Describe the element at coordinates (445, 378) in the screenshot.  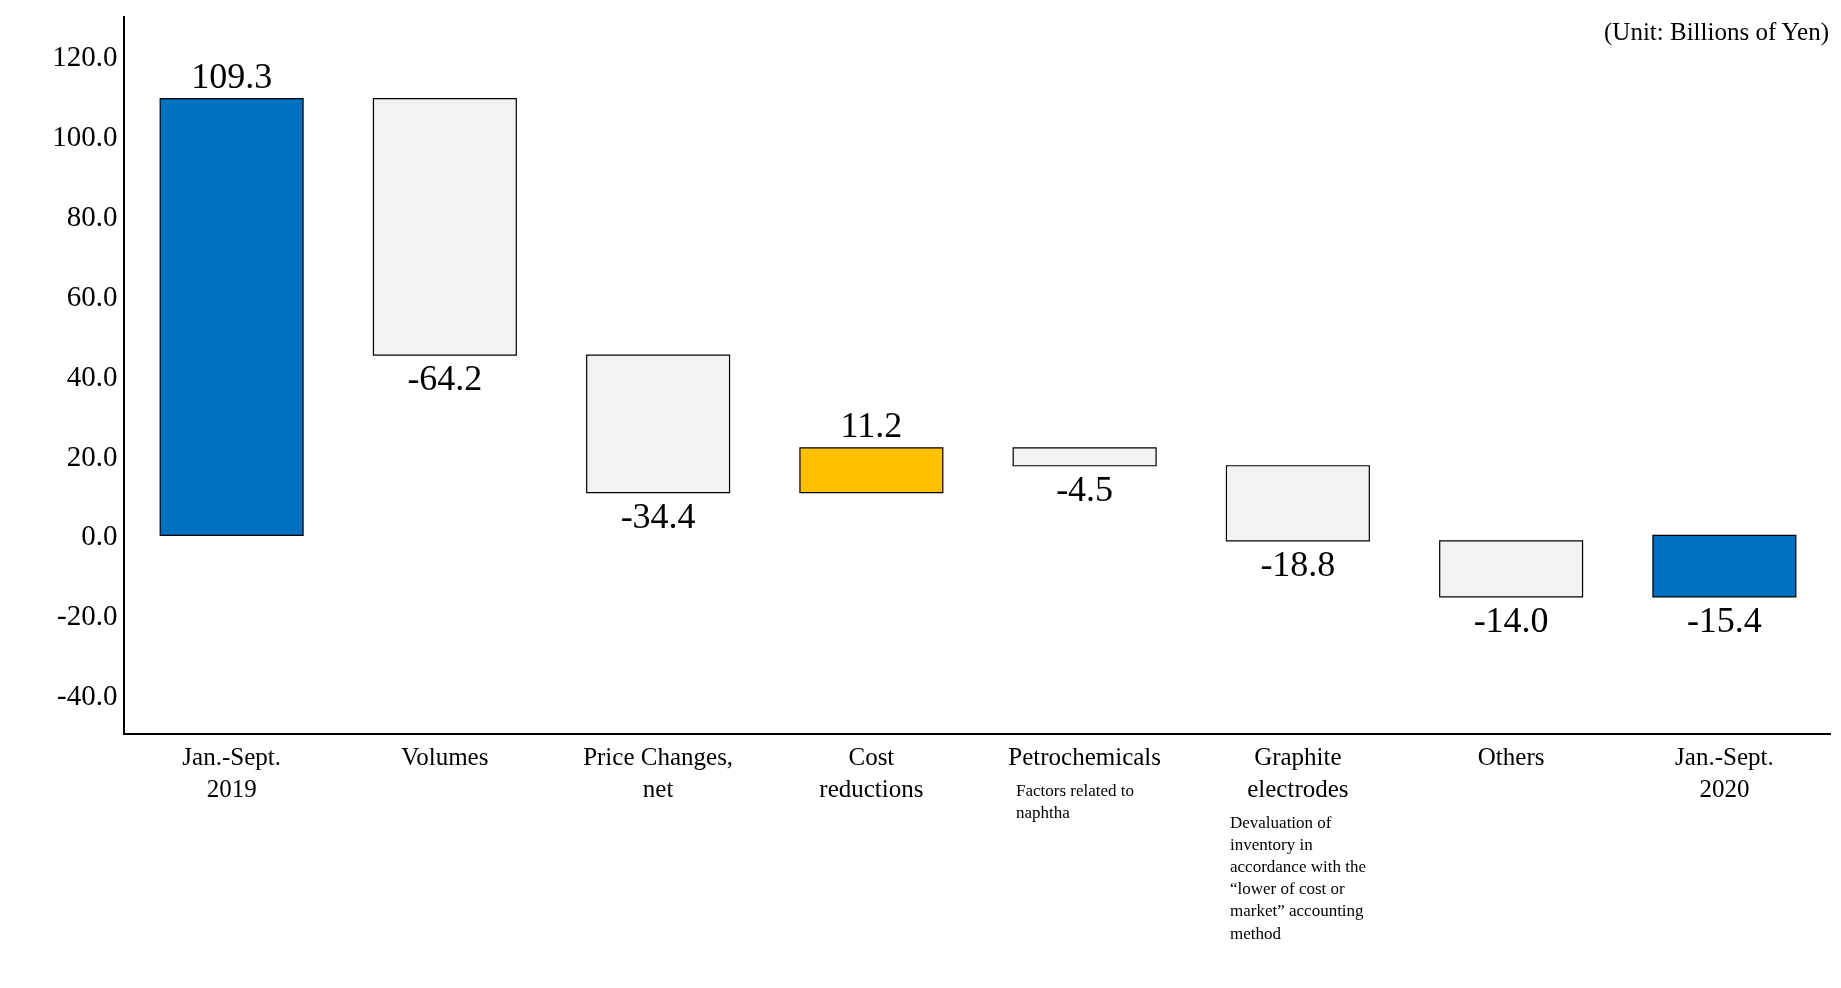
I see `data-label: -64.2` at that location.